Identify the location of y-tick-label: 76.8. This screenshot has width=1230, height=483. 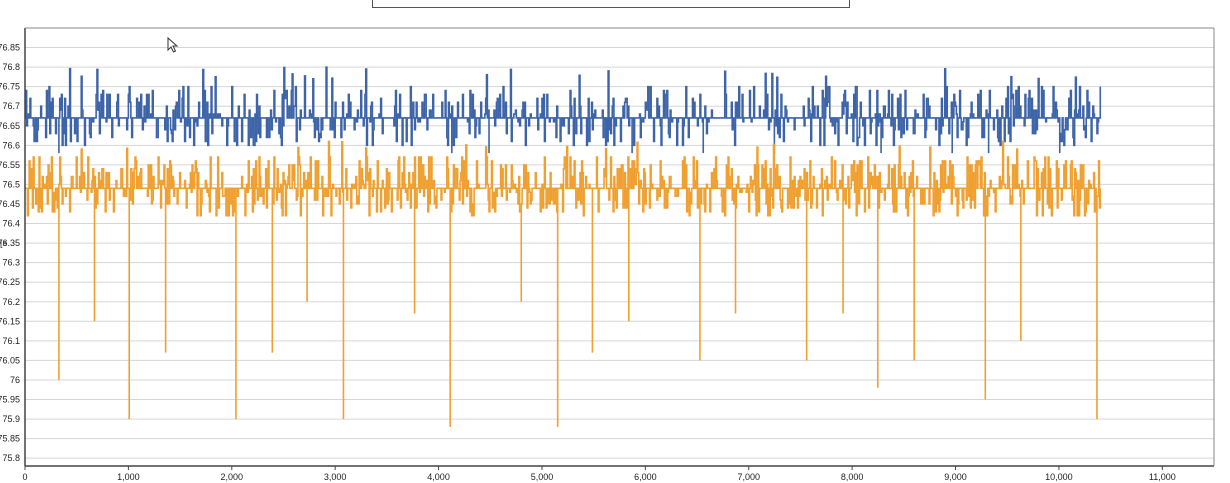
(11, 67).